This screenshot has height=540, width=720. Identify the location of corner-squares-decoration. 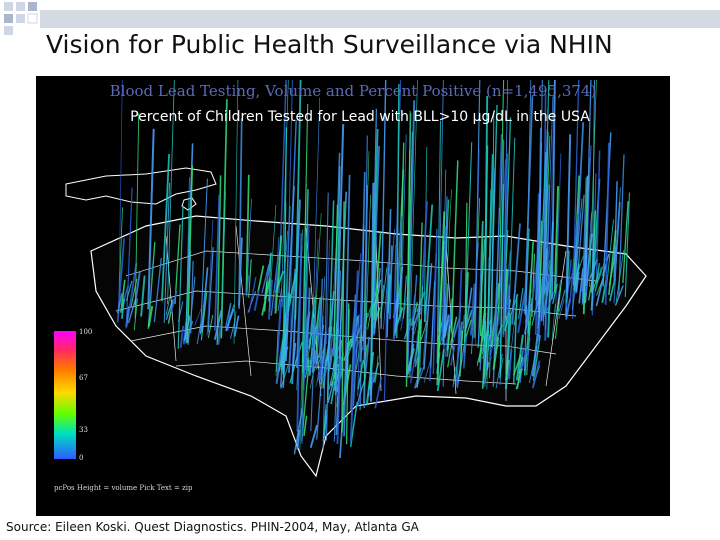
(21, 18).